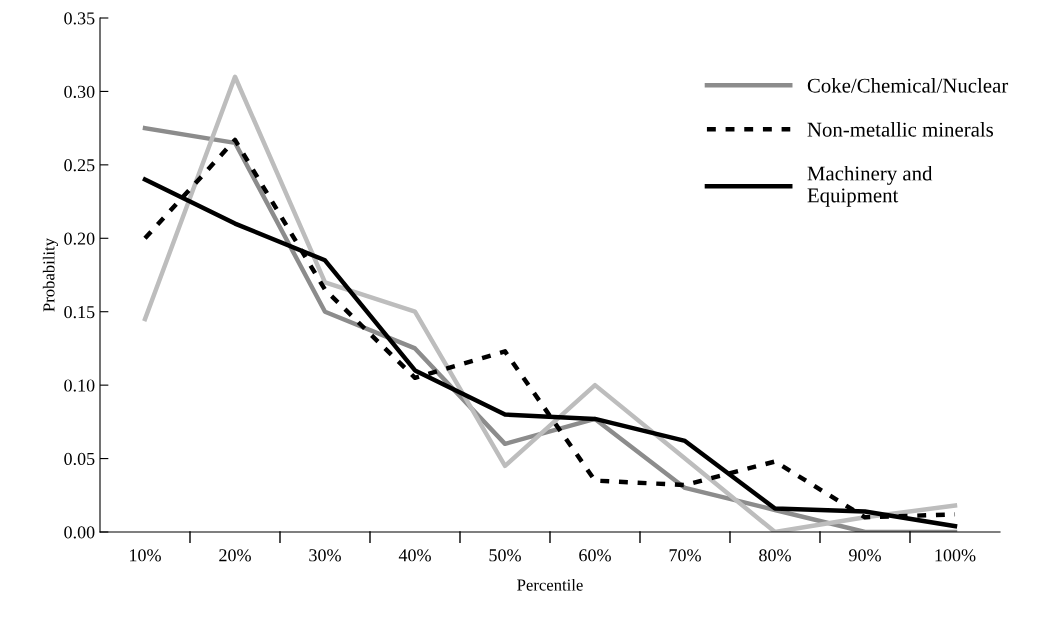  I want to click on y-tick-label: 0.20, so click(79, 238).